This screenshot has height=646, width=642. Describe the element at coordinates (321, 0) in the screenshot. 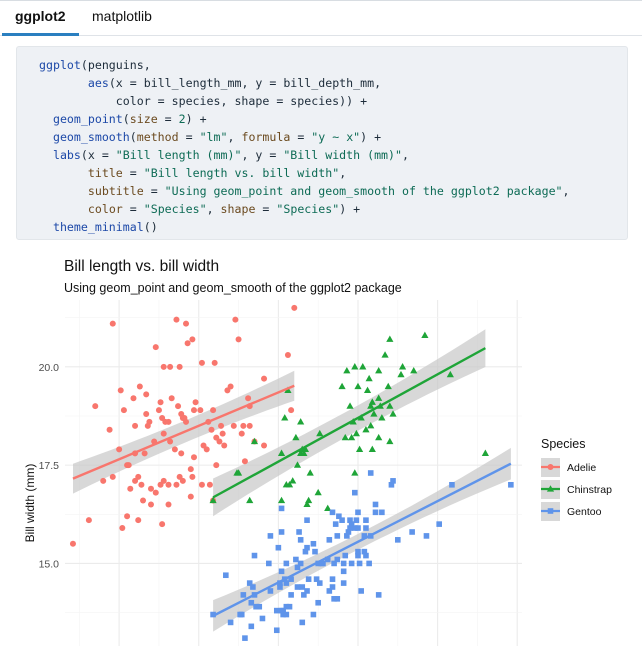

I see `top-border` at that location.